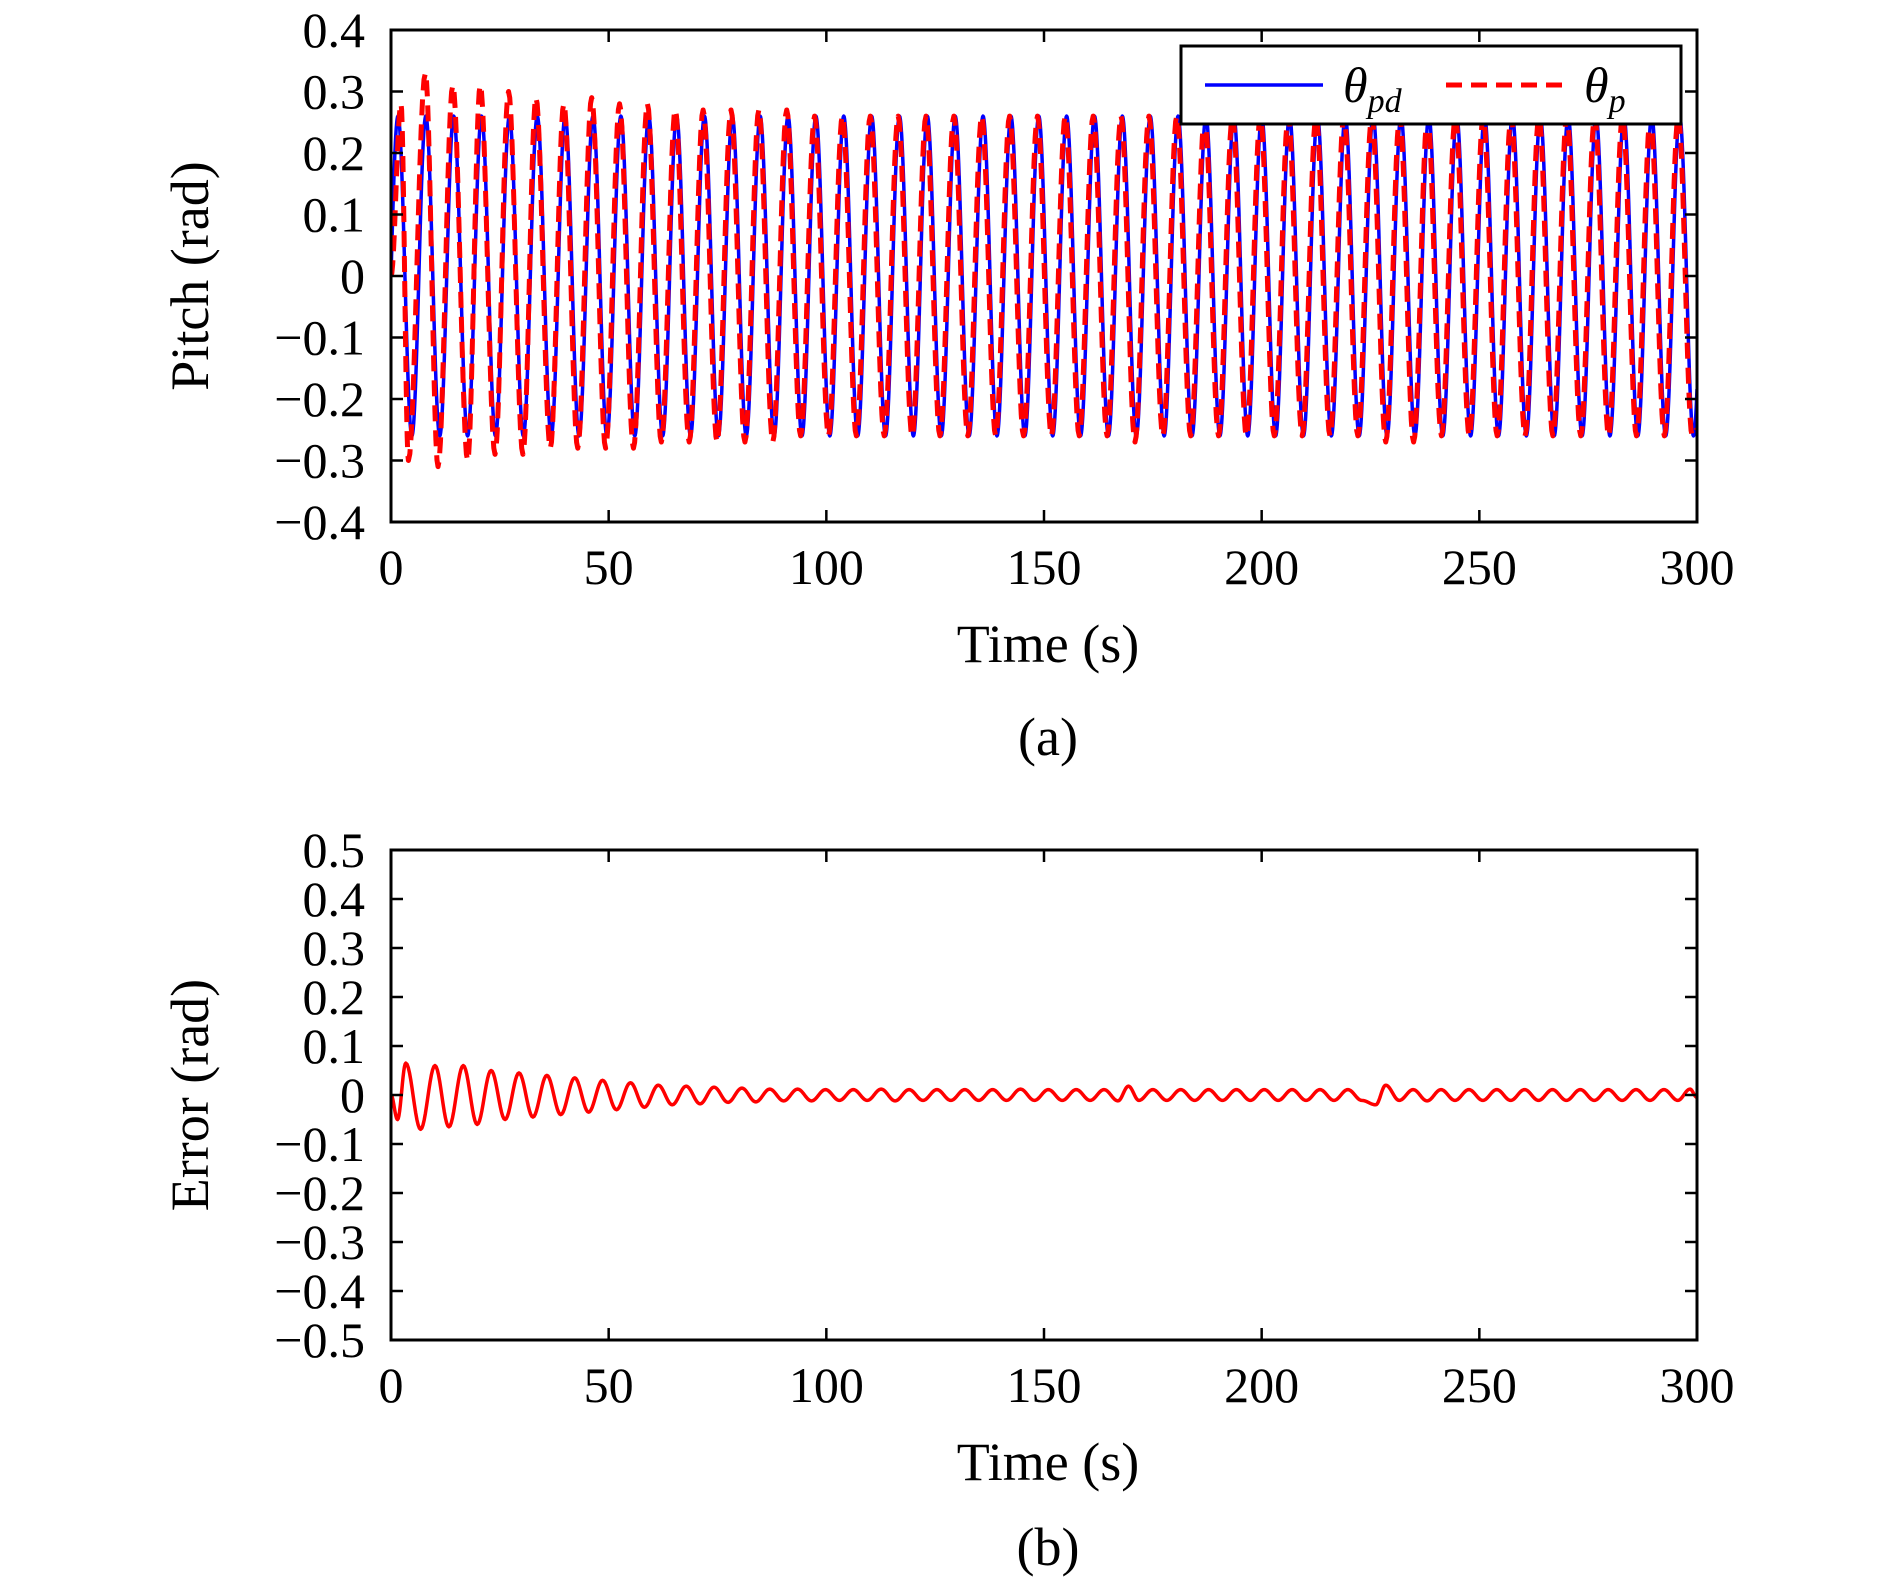  I want to click on chart-caption: (b), so click(1048, 1547).